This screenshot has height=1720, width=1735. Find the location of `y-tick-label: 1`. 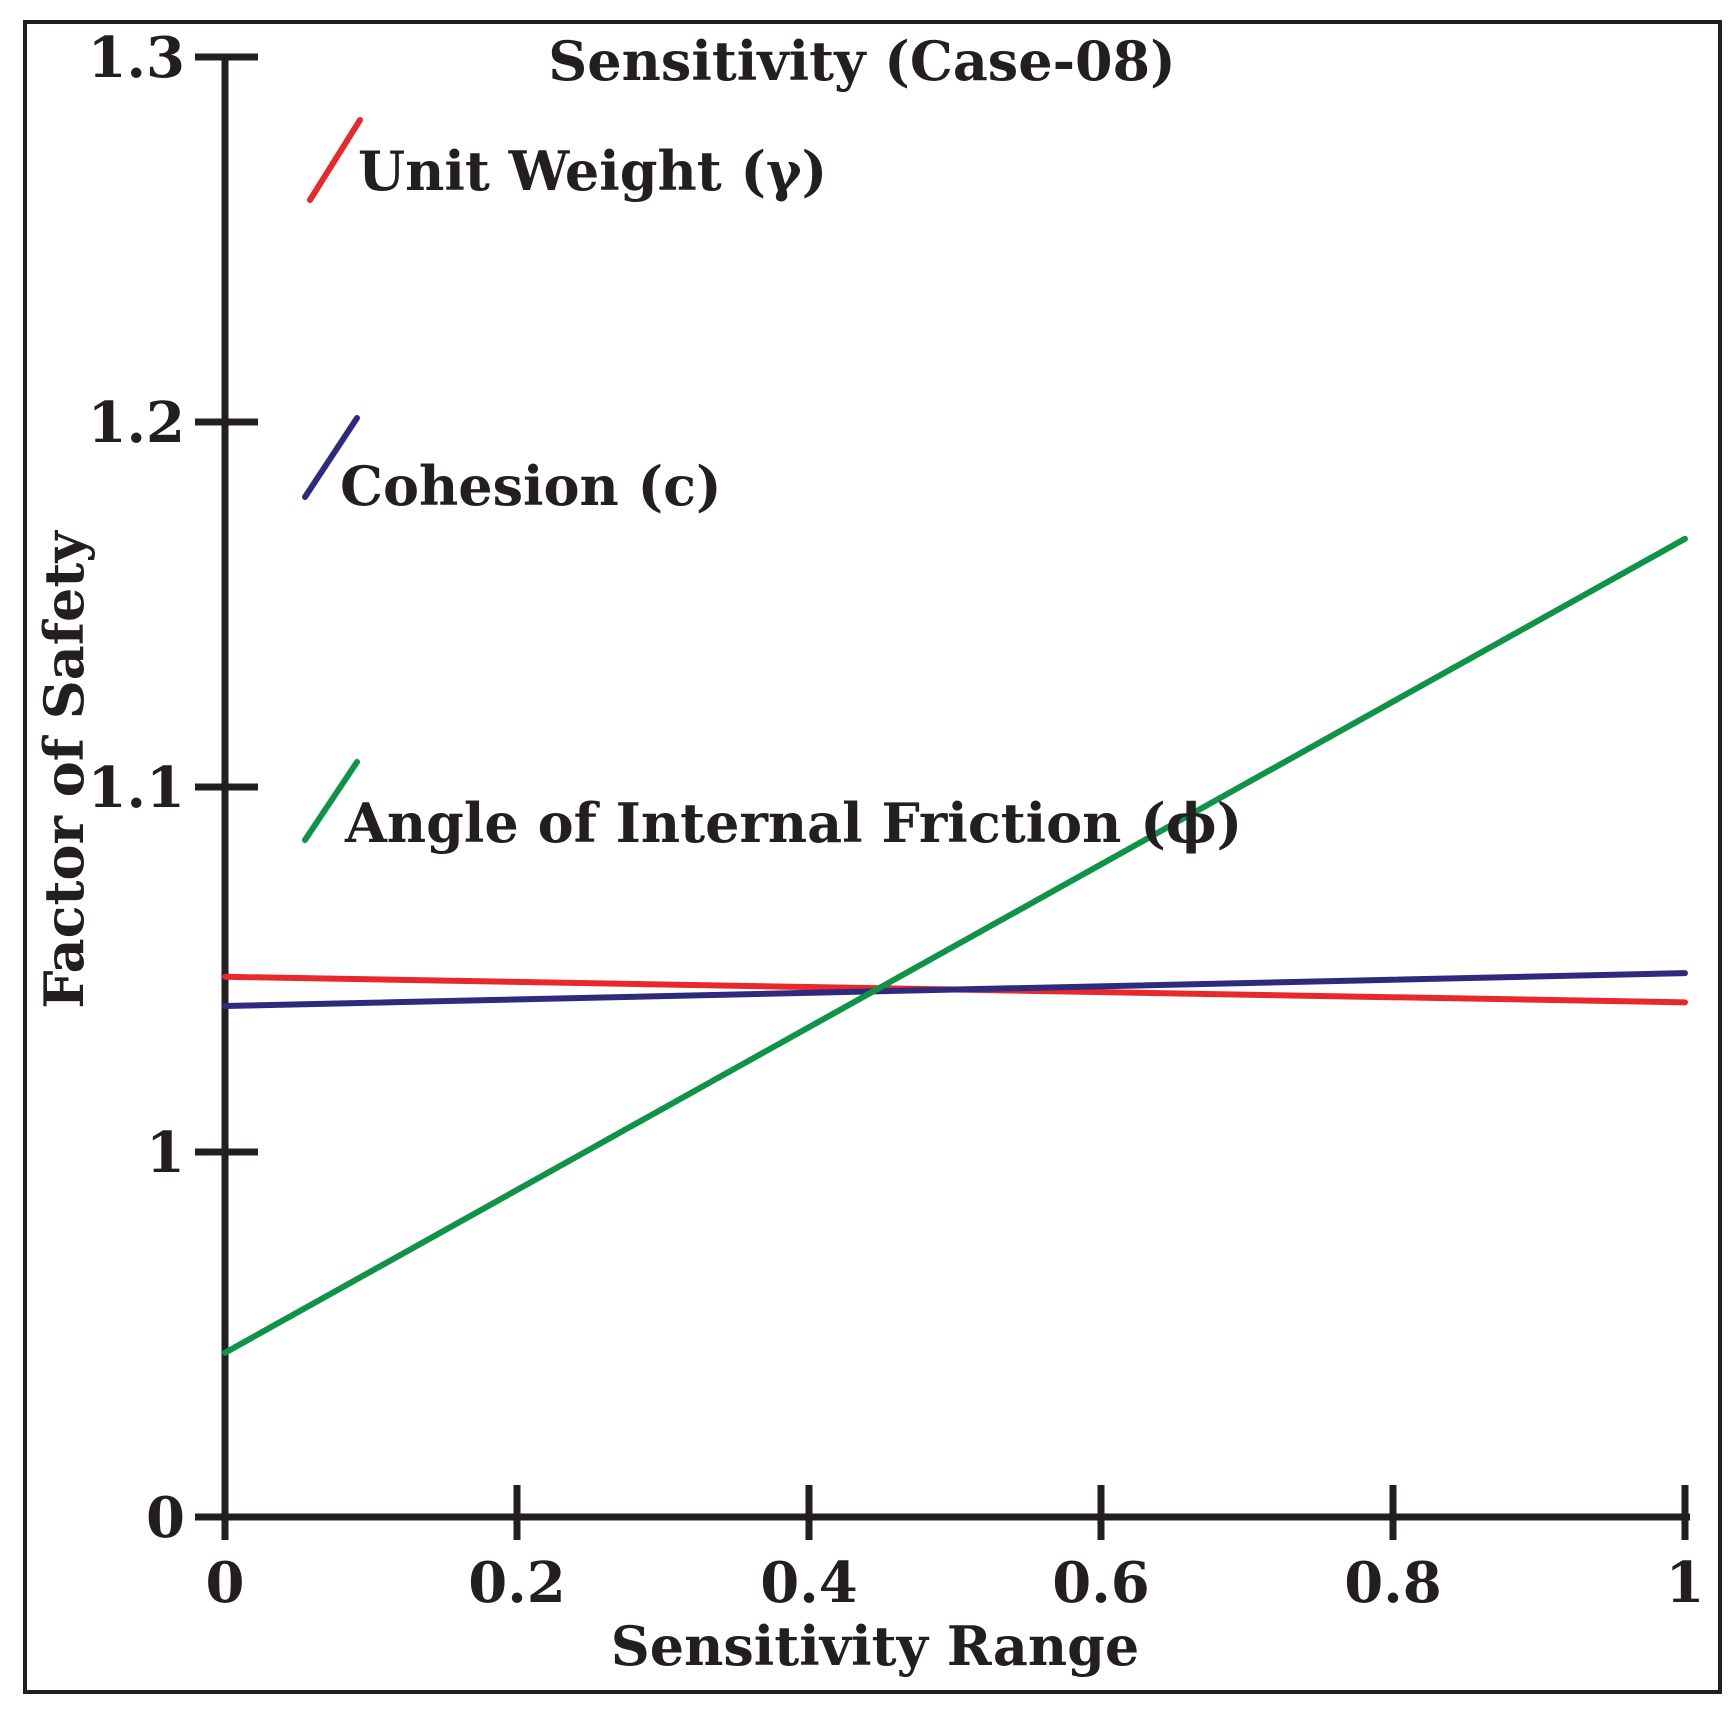

y-tick-label: 1 is located at coordinates (165, 1153).